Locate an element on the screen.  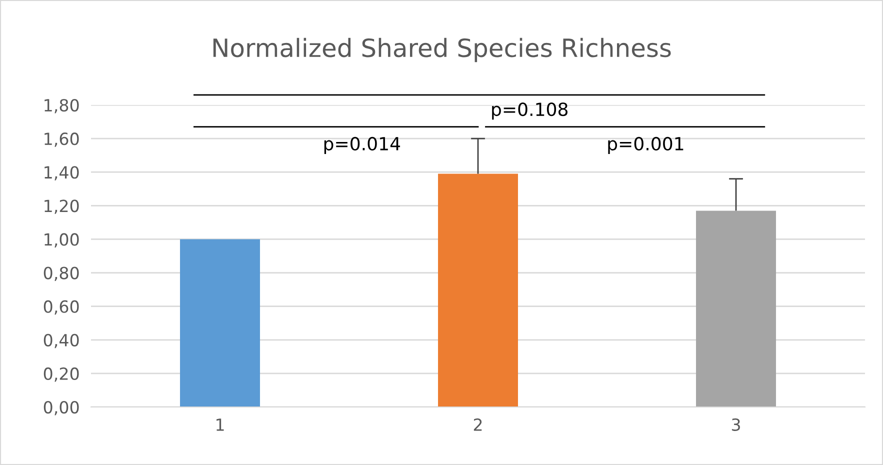
y-tick-label: 0,80 is located at coordinates (61, 274).